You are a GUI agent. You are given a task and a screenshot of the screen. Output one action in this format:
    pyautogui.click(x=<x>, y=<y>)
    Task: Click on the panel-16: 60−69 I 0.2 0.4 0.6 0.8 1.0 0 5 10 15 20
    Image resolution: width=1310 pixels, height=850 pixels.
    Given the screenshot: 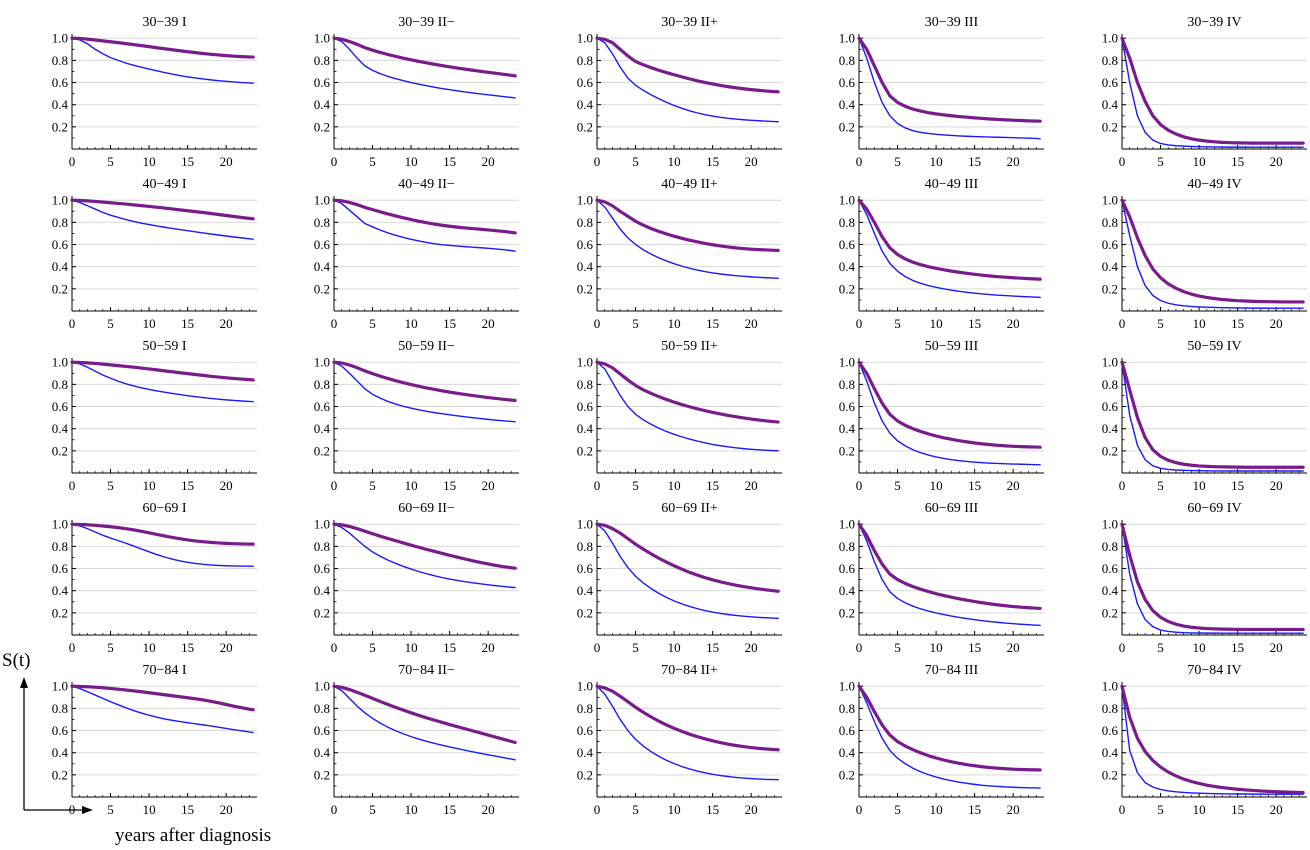 What is the action you would take?
    pyautogui.click(x=154, y=578)
    